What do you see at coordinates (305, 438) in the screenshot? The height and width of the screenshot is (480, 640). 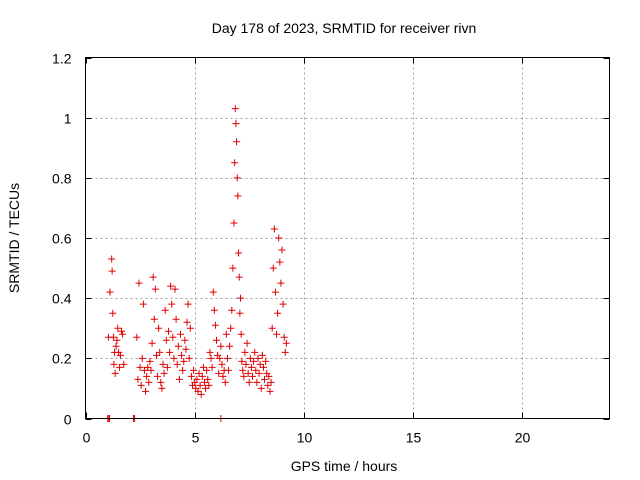 I see `x-tick-label: 10` at bounding box center [305, 438].